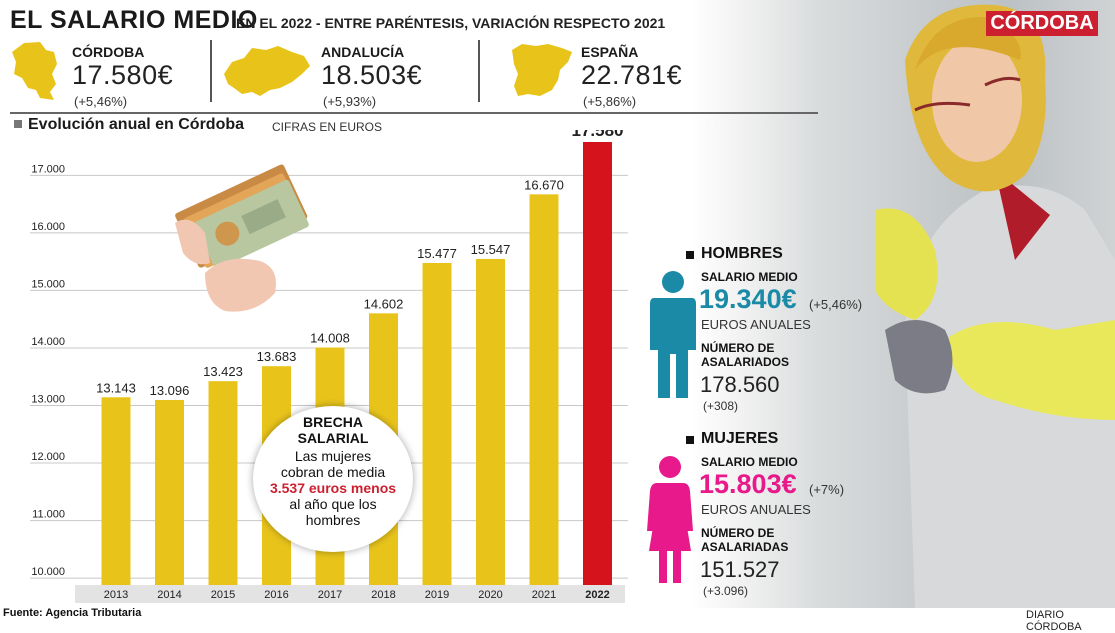 This screenshot has width=1115, height=633. Describe the element at coordinates (169, 595) in the screenshot. I see `x-tick-label: 2014` at that location.